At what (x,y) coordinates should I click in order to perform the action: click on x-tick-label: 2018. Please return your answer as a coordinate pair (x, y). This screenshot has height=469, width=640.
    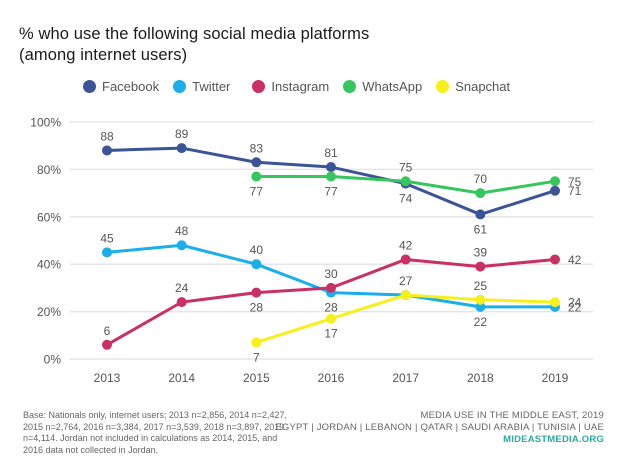
    Looking at the image, I should click on (480, 378).